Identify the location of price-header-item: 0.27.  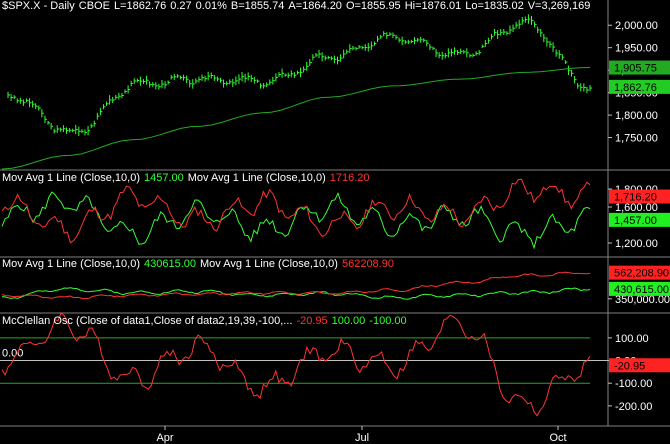
(181, 6).